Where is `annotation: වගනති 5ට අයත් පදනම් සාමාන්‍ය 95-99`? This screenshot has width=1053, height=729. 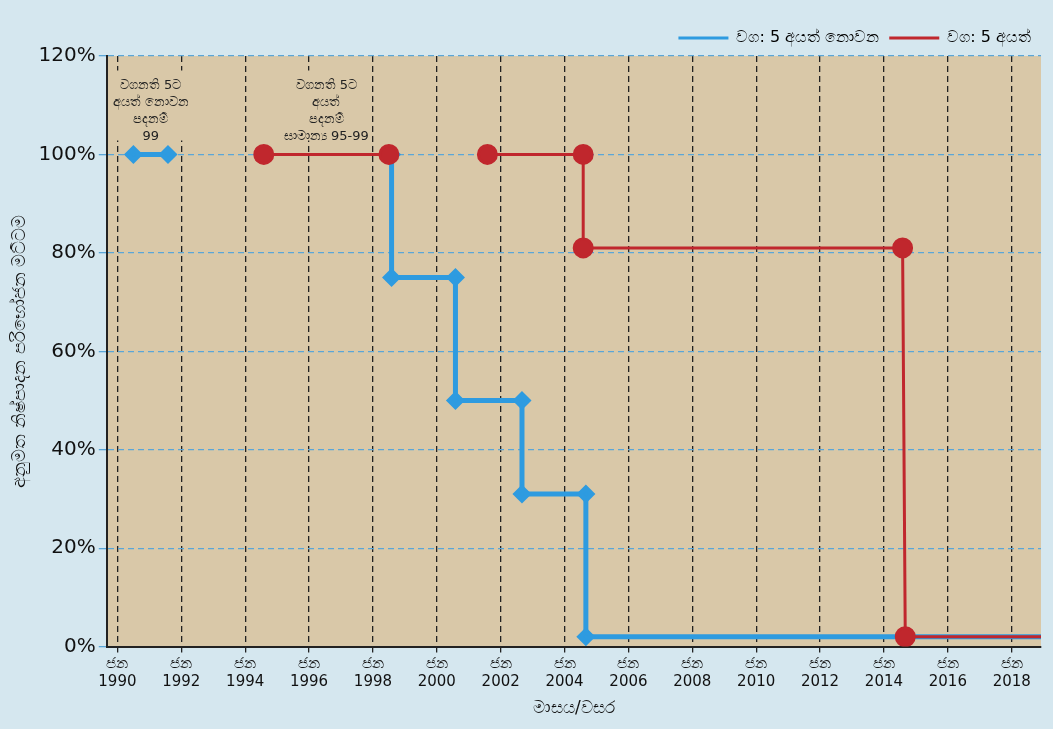
annotation: වගනති 5ට අයත් පදනම් සාමාන්‍ය 95-99 is located at coordinates (326, 109).